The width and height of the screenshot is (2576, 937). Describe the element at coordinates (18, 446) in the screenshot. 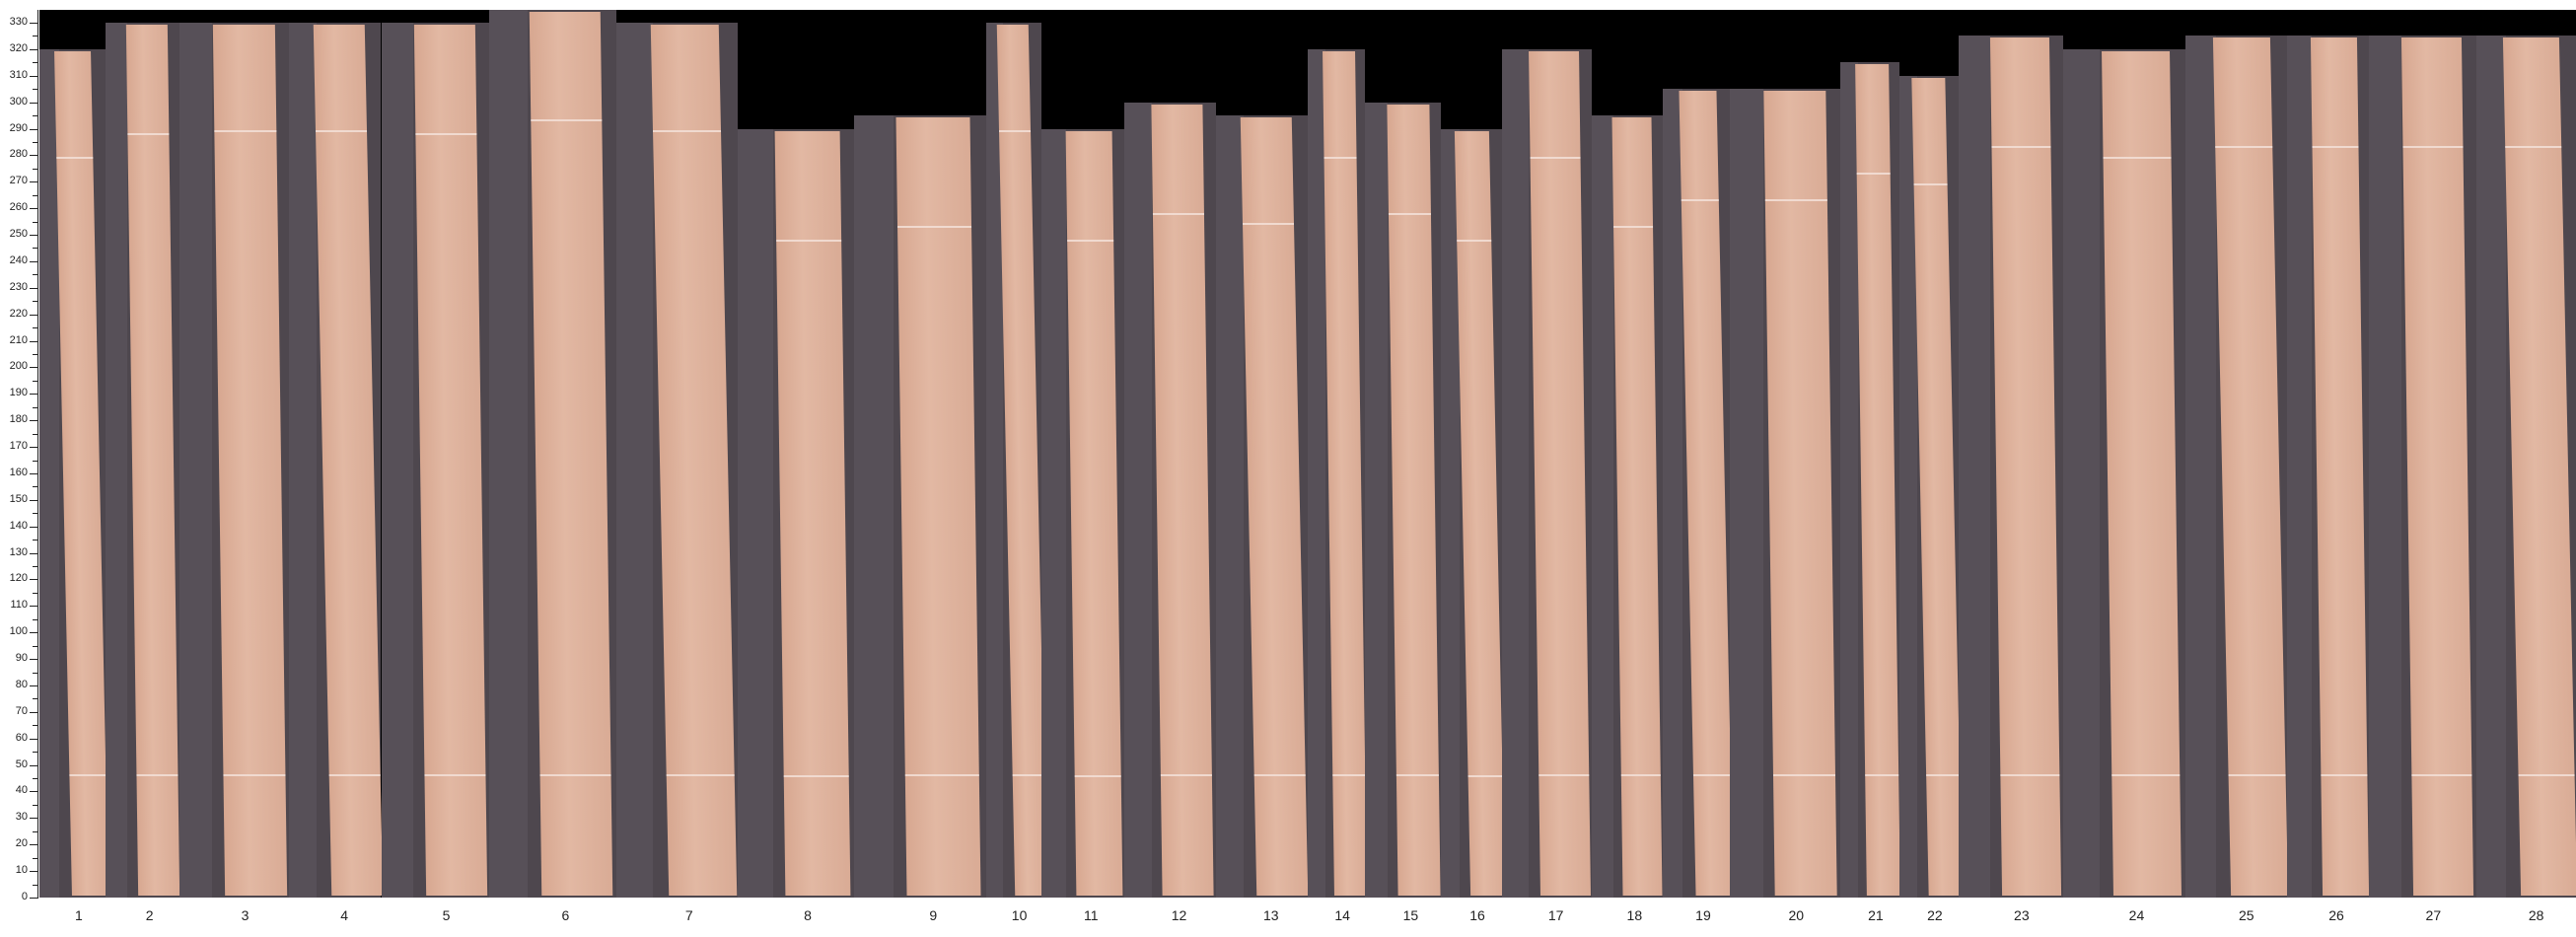

I see `y-tick-label: 170` at that location.